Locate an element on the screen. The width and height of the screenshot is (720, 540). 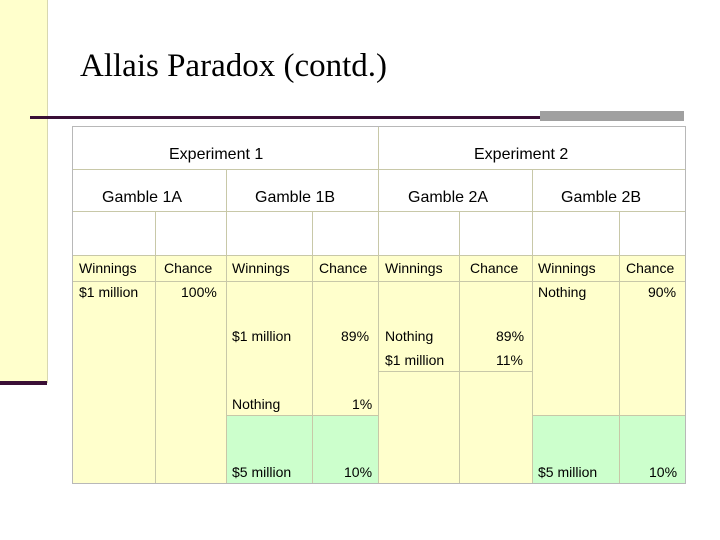
g1b-green-region is located at coordinates (302, 449).